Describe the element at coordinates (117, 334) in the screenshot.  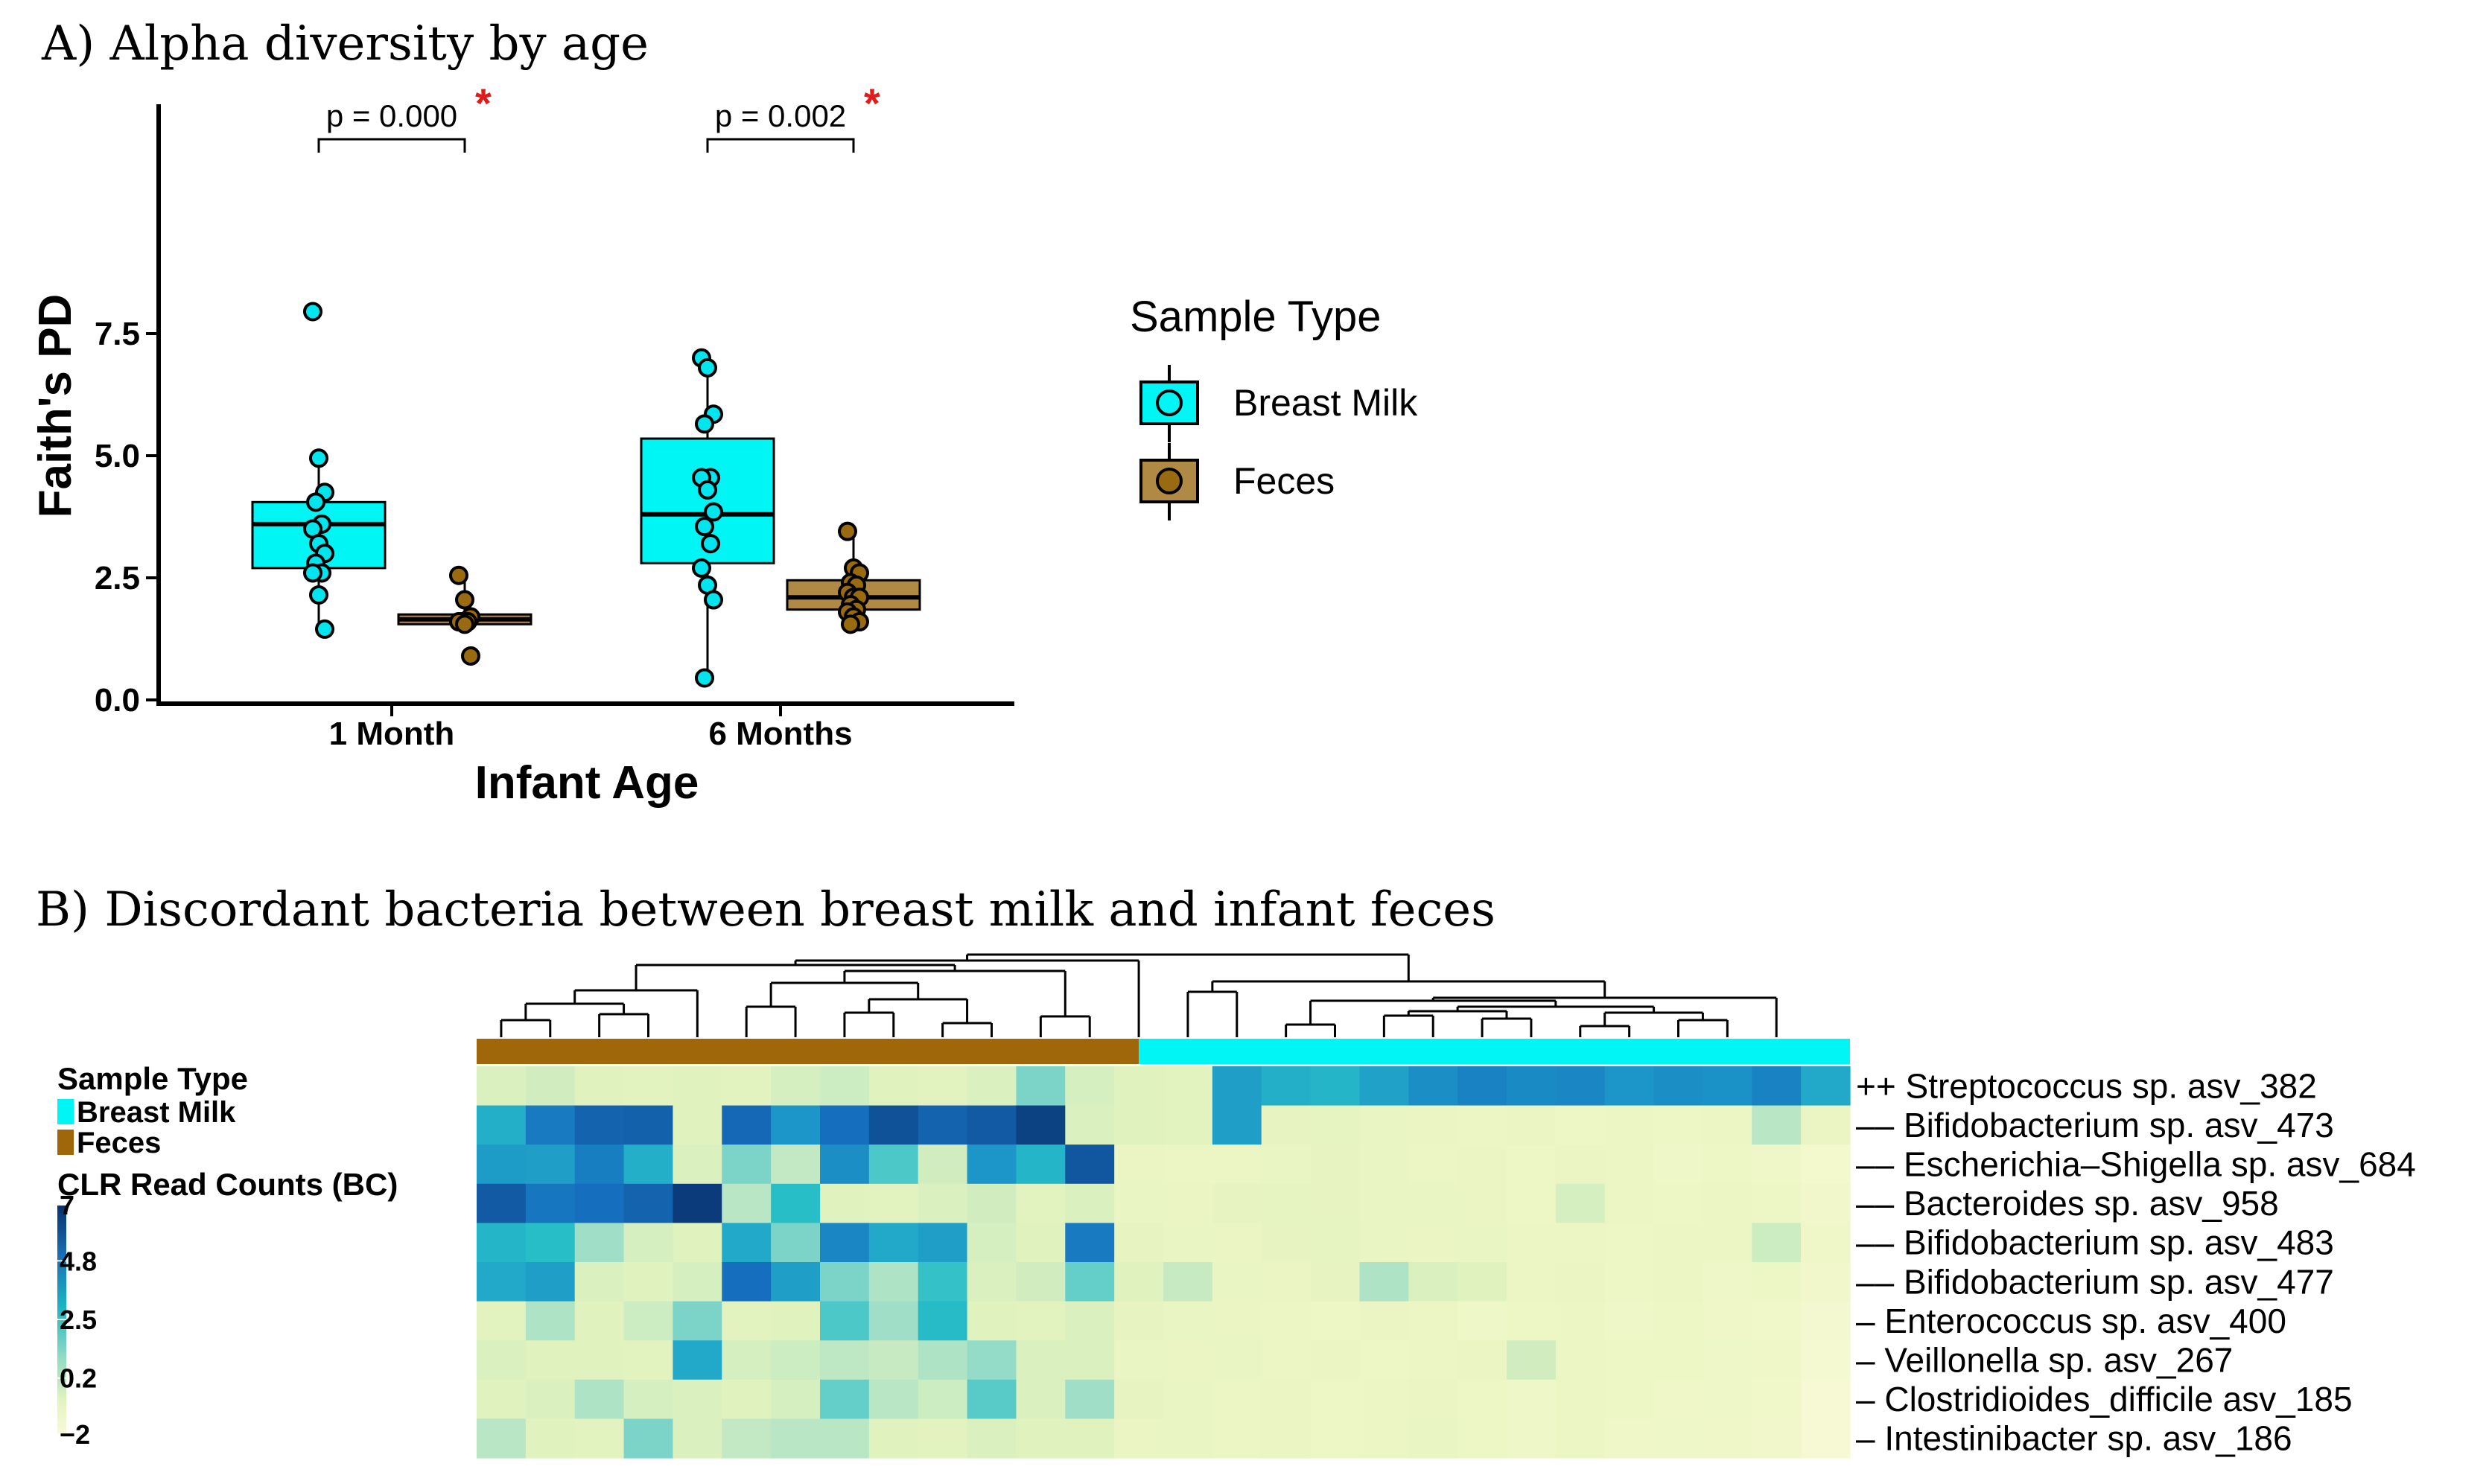
I see `y-tick-label: 7.5` at that location.